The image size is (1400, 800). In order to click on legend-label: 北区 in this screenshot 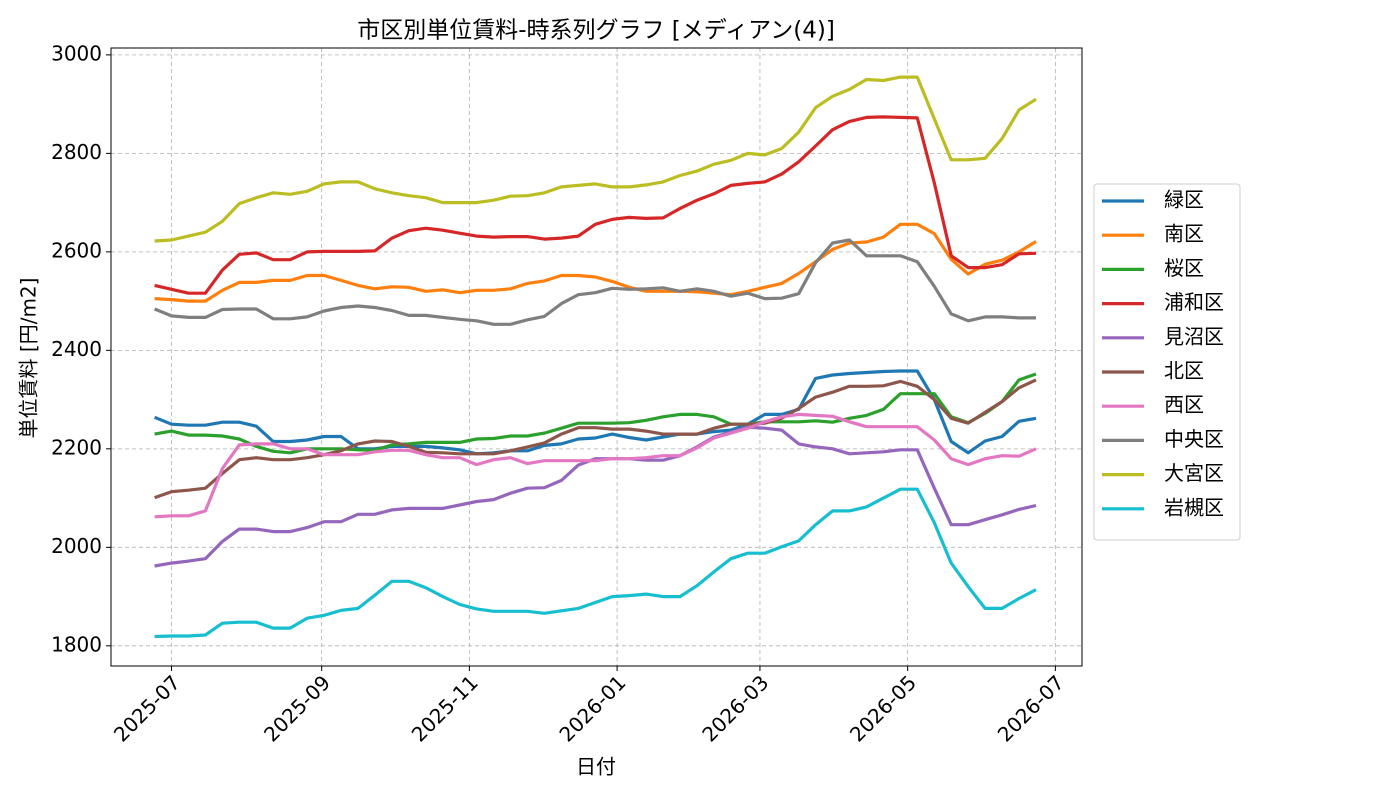, I will do `click(1184, 371)`.